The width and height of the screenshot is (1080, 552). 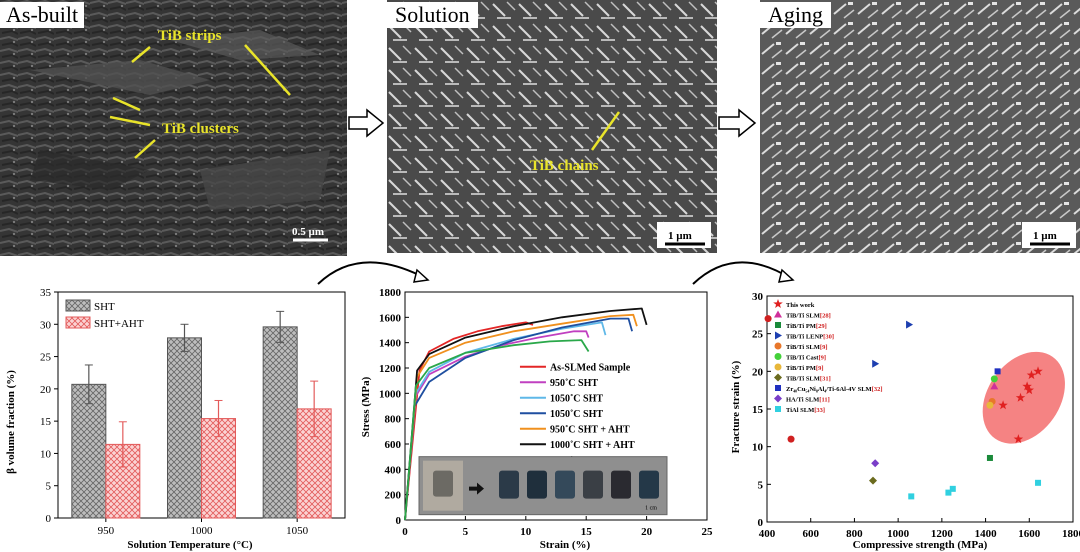 What do you see at coordinates (590, 368) in the screenshot?
I see `legend-label: As-SLMed Sample` at bounding box center [590, 368].